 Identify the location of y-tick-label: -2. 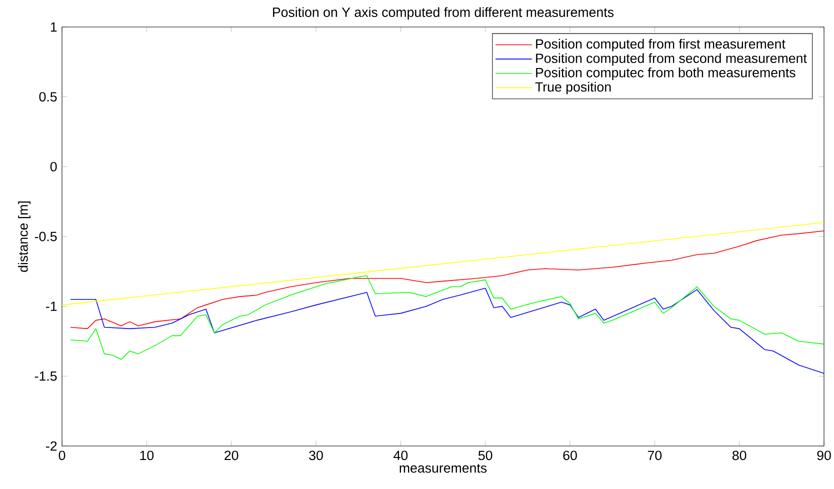
(51, 446).